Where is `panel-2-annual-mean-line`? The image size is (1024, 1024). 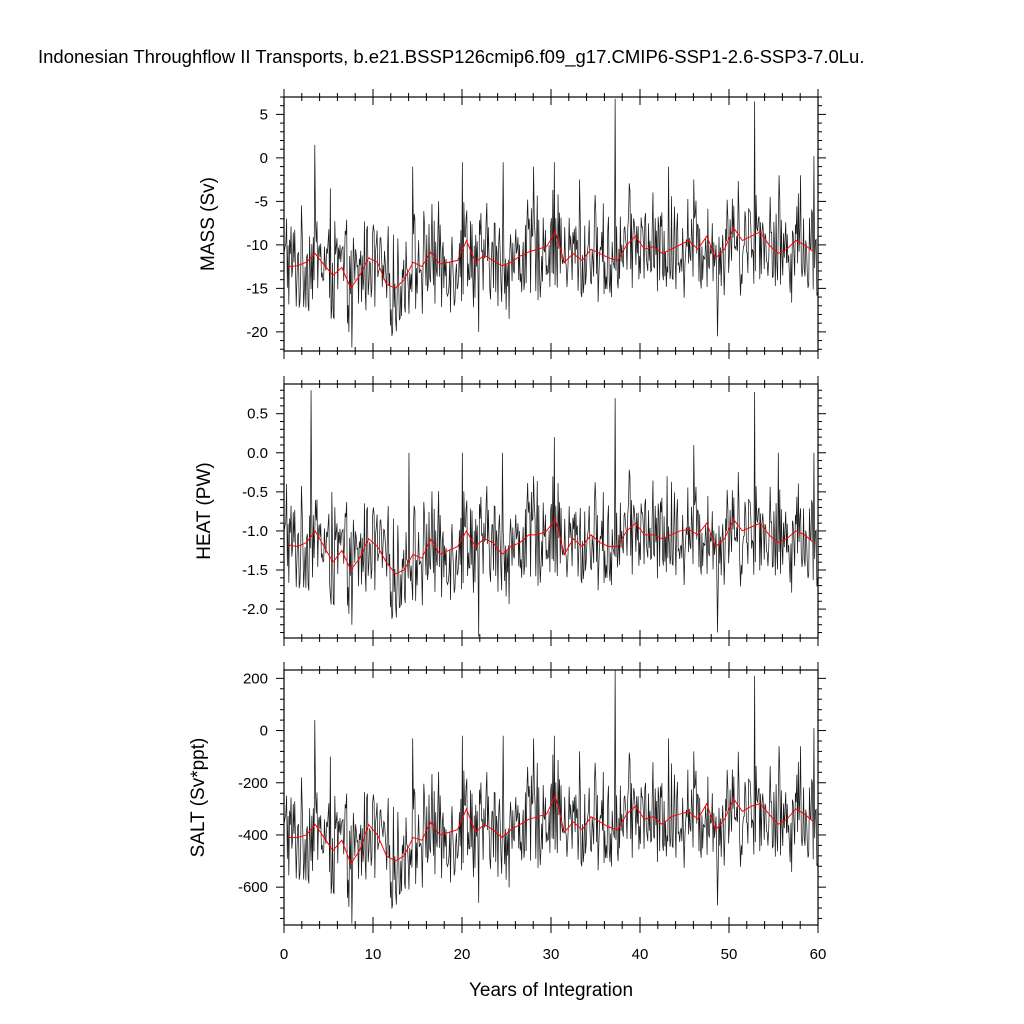
panel-2-annual-mean-line is located at coordinates (551, 546).